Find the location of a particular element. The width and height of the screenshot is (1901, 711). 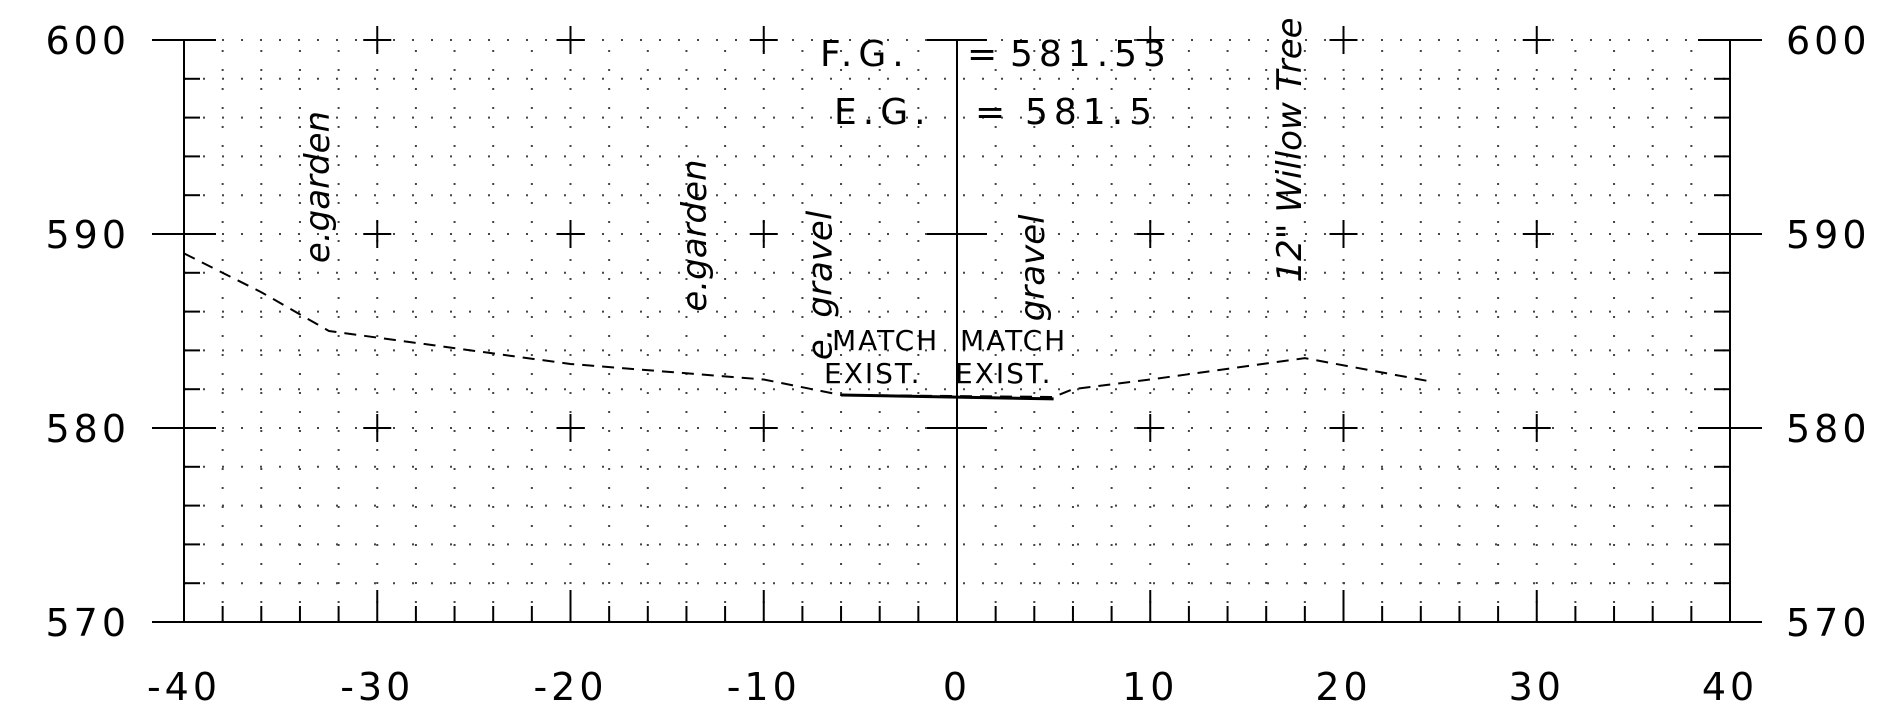

finished-grade-line is located at coordinates (947, 397).